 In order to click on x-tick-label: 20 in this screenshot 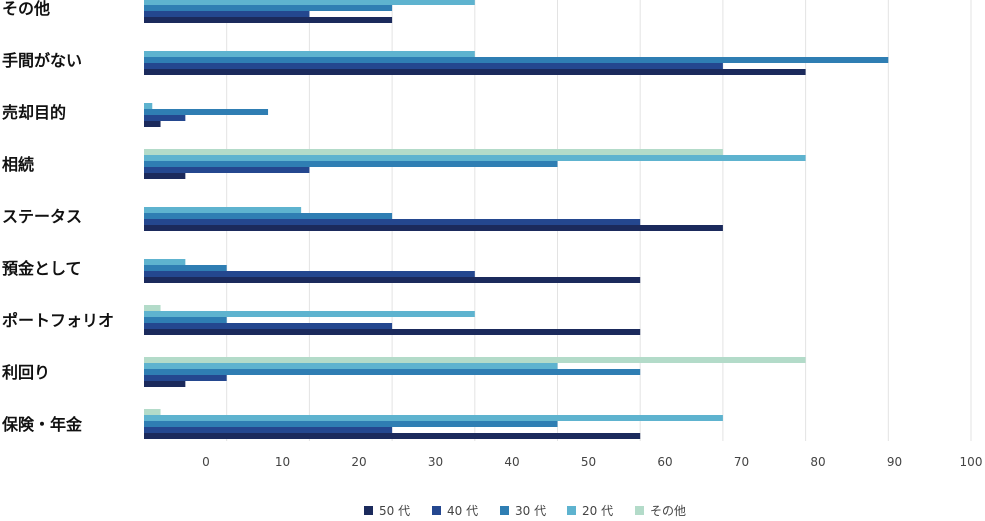, I will do `click(358, 462)`.